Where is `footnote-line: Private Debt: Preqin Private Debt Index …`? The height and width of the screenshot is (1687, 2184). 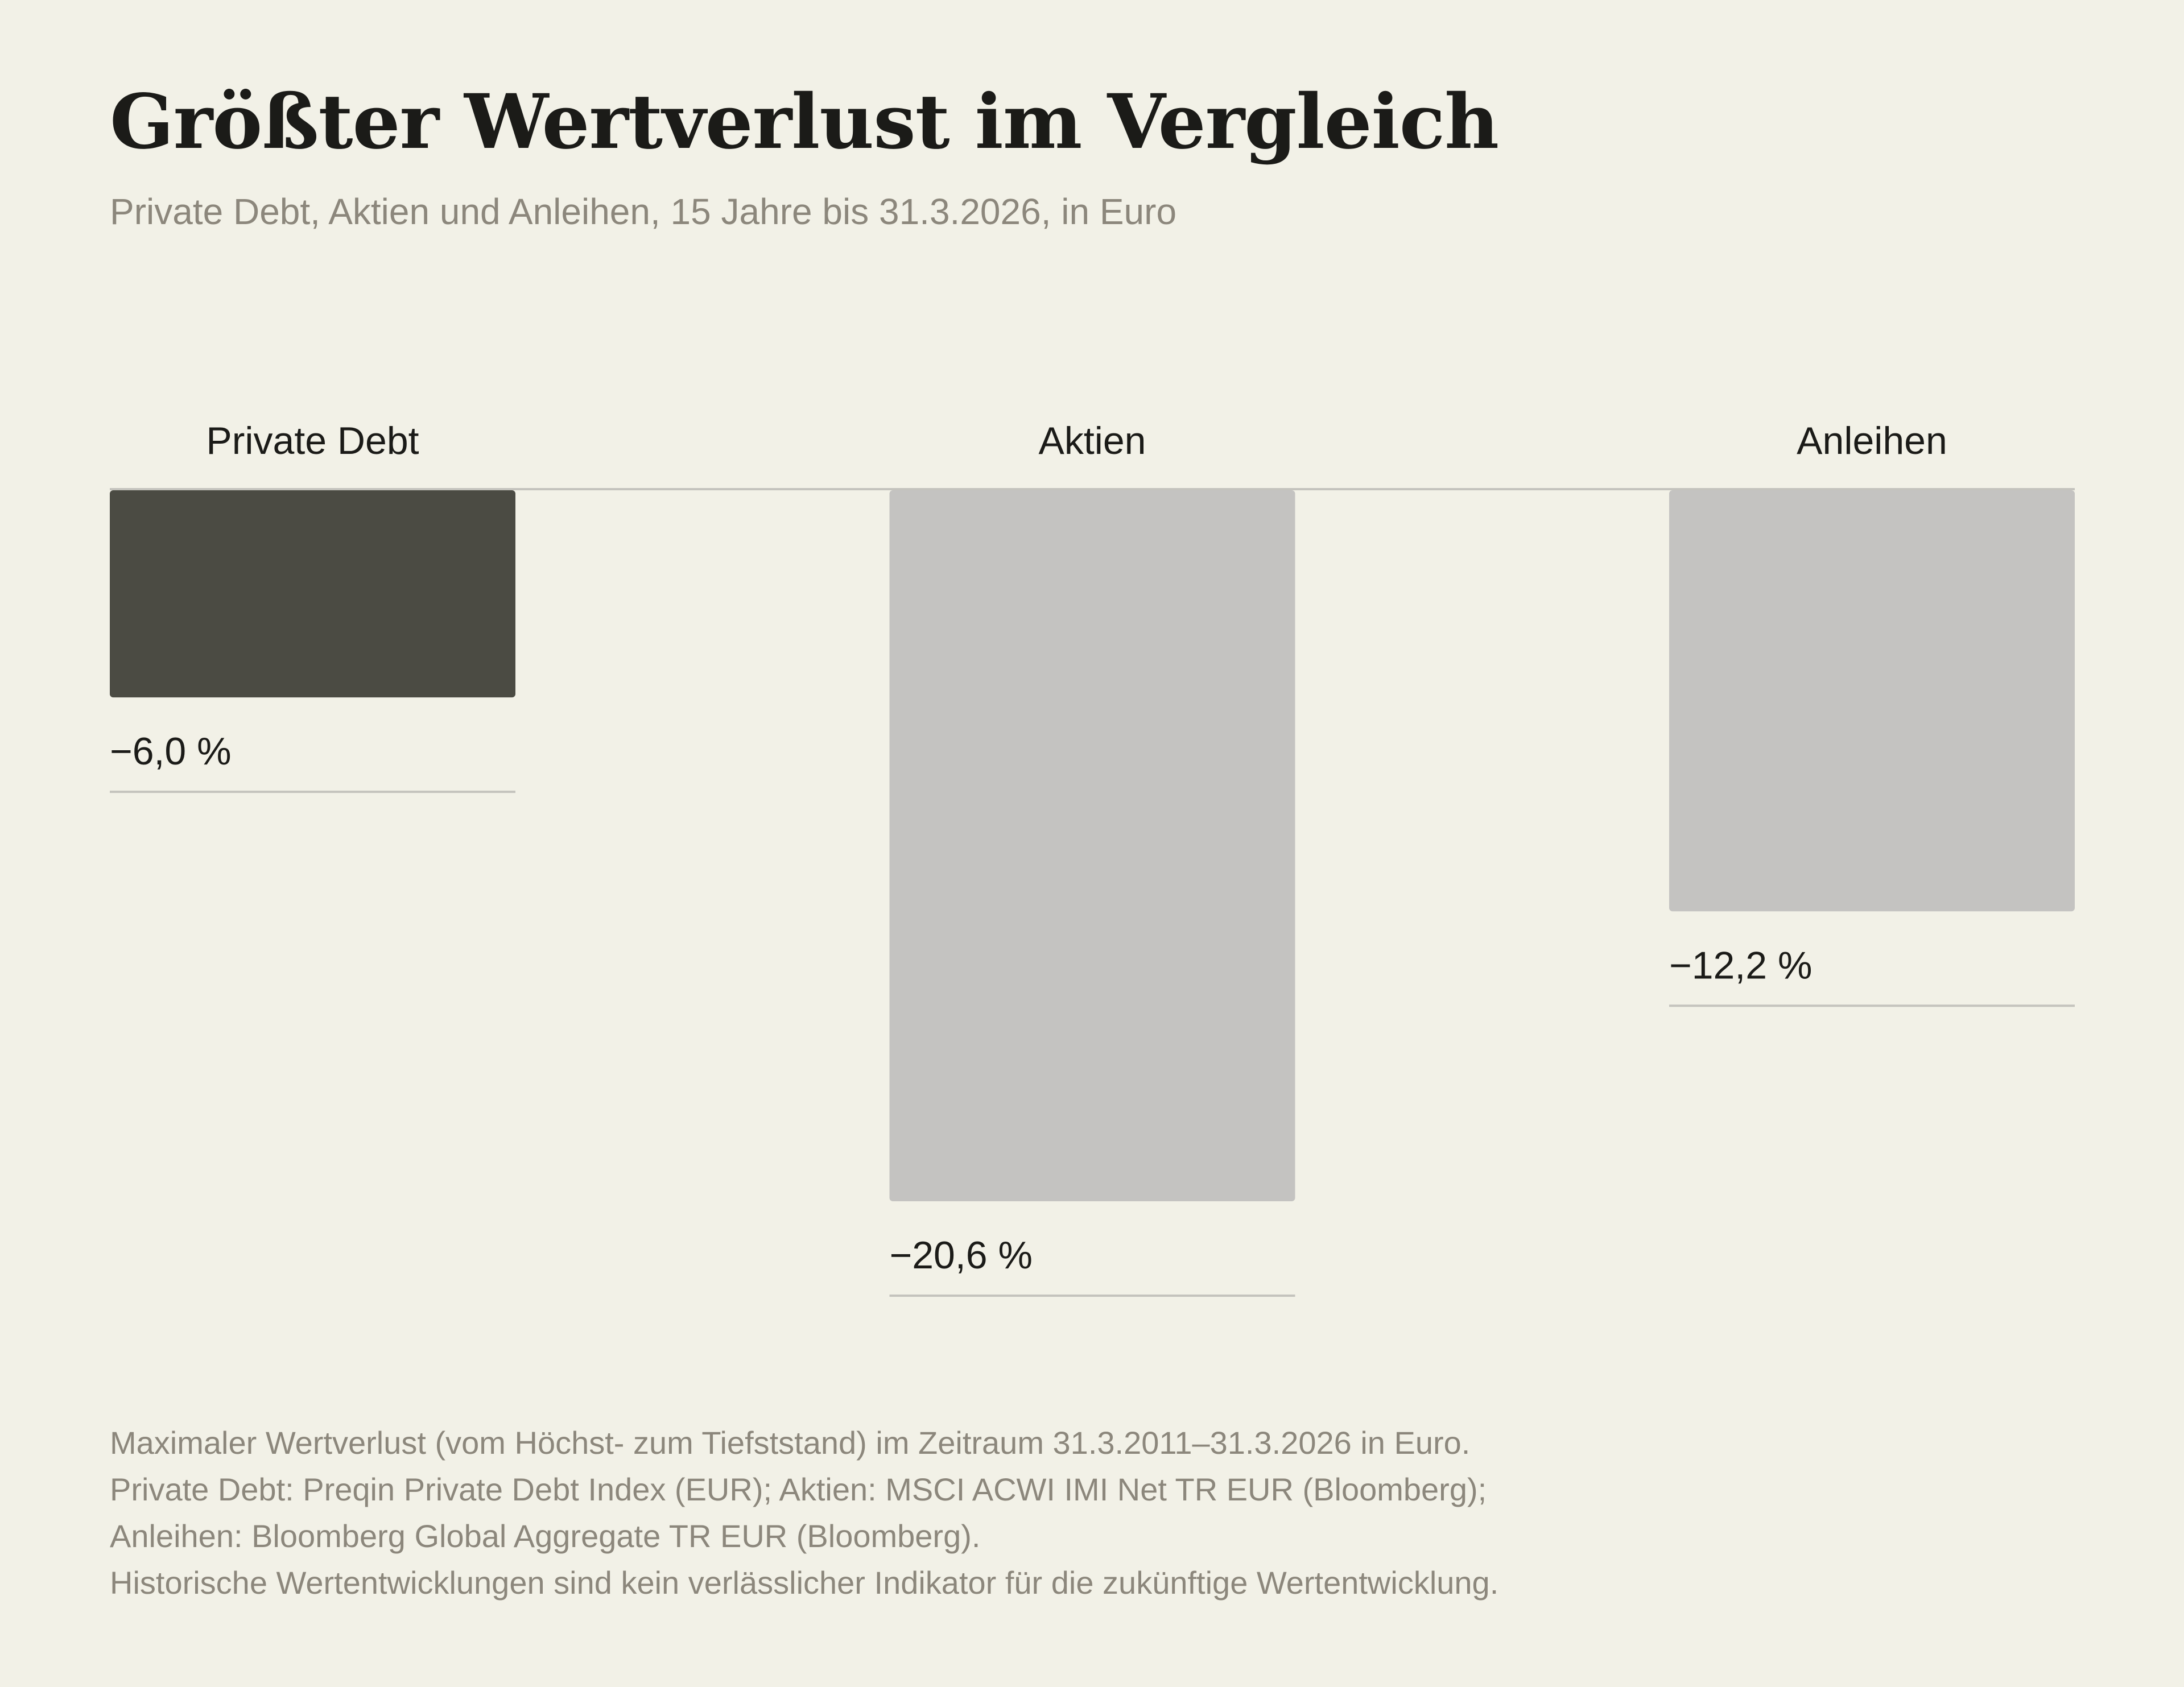 footnote-line: Private Debt: Preqin Private Debt Index … is located at coordinates (798, 1489).